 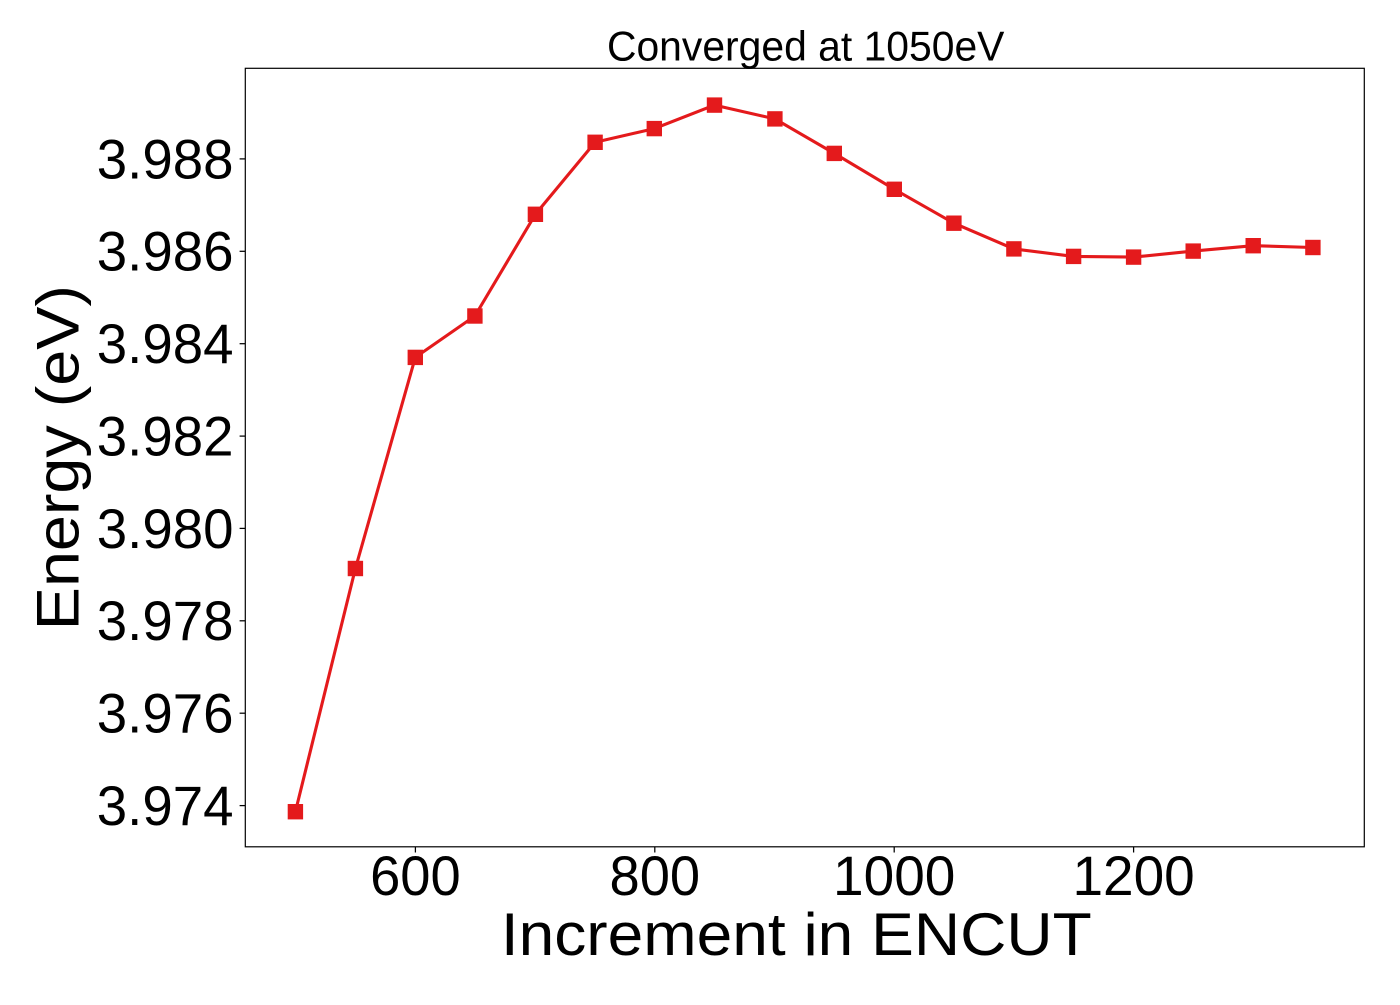 I want to click on svg-text: 3.988, so click(x=165, y=159).